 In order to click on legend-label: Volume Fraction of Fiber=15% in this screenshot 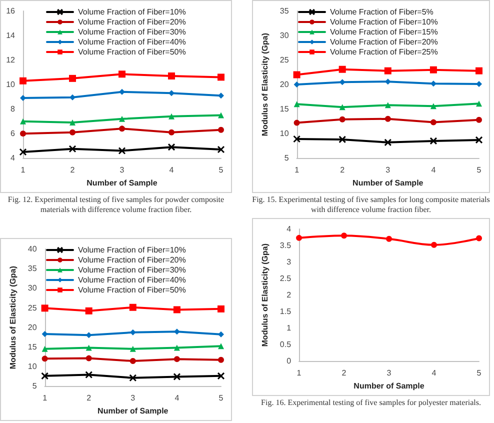, I will do `click(384, 32)`.